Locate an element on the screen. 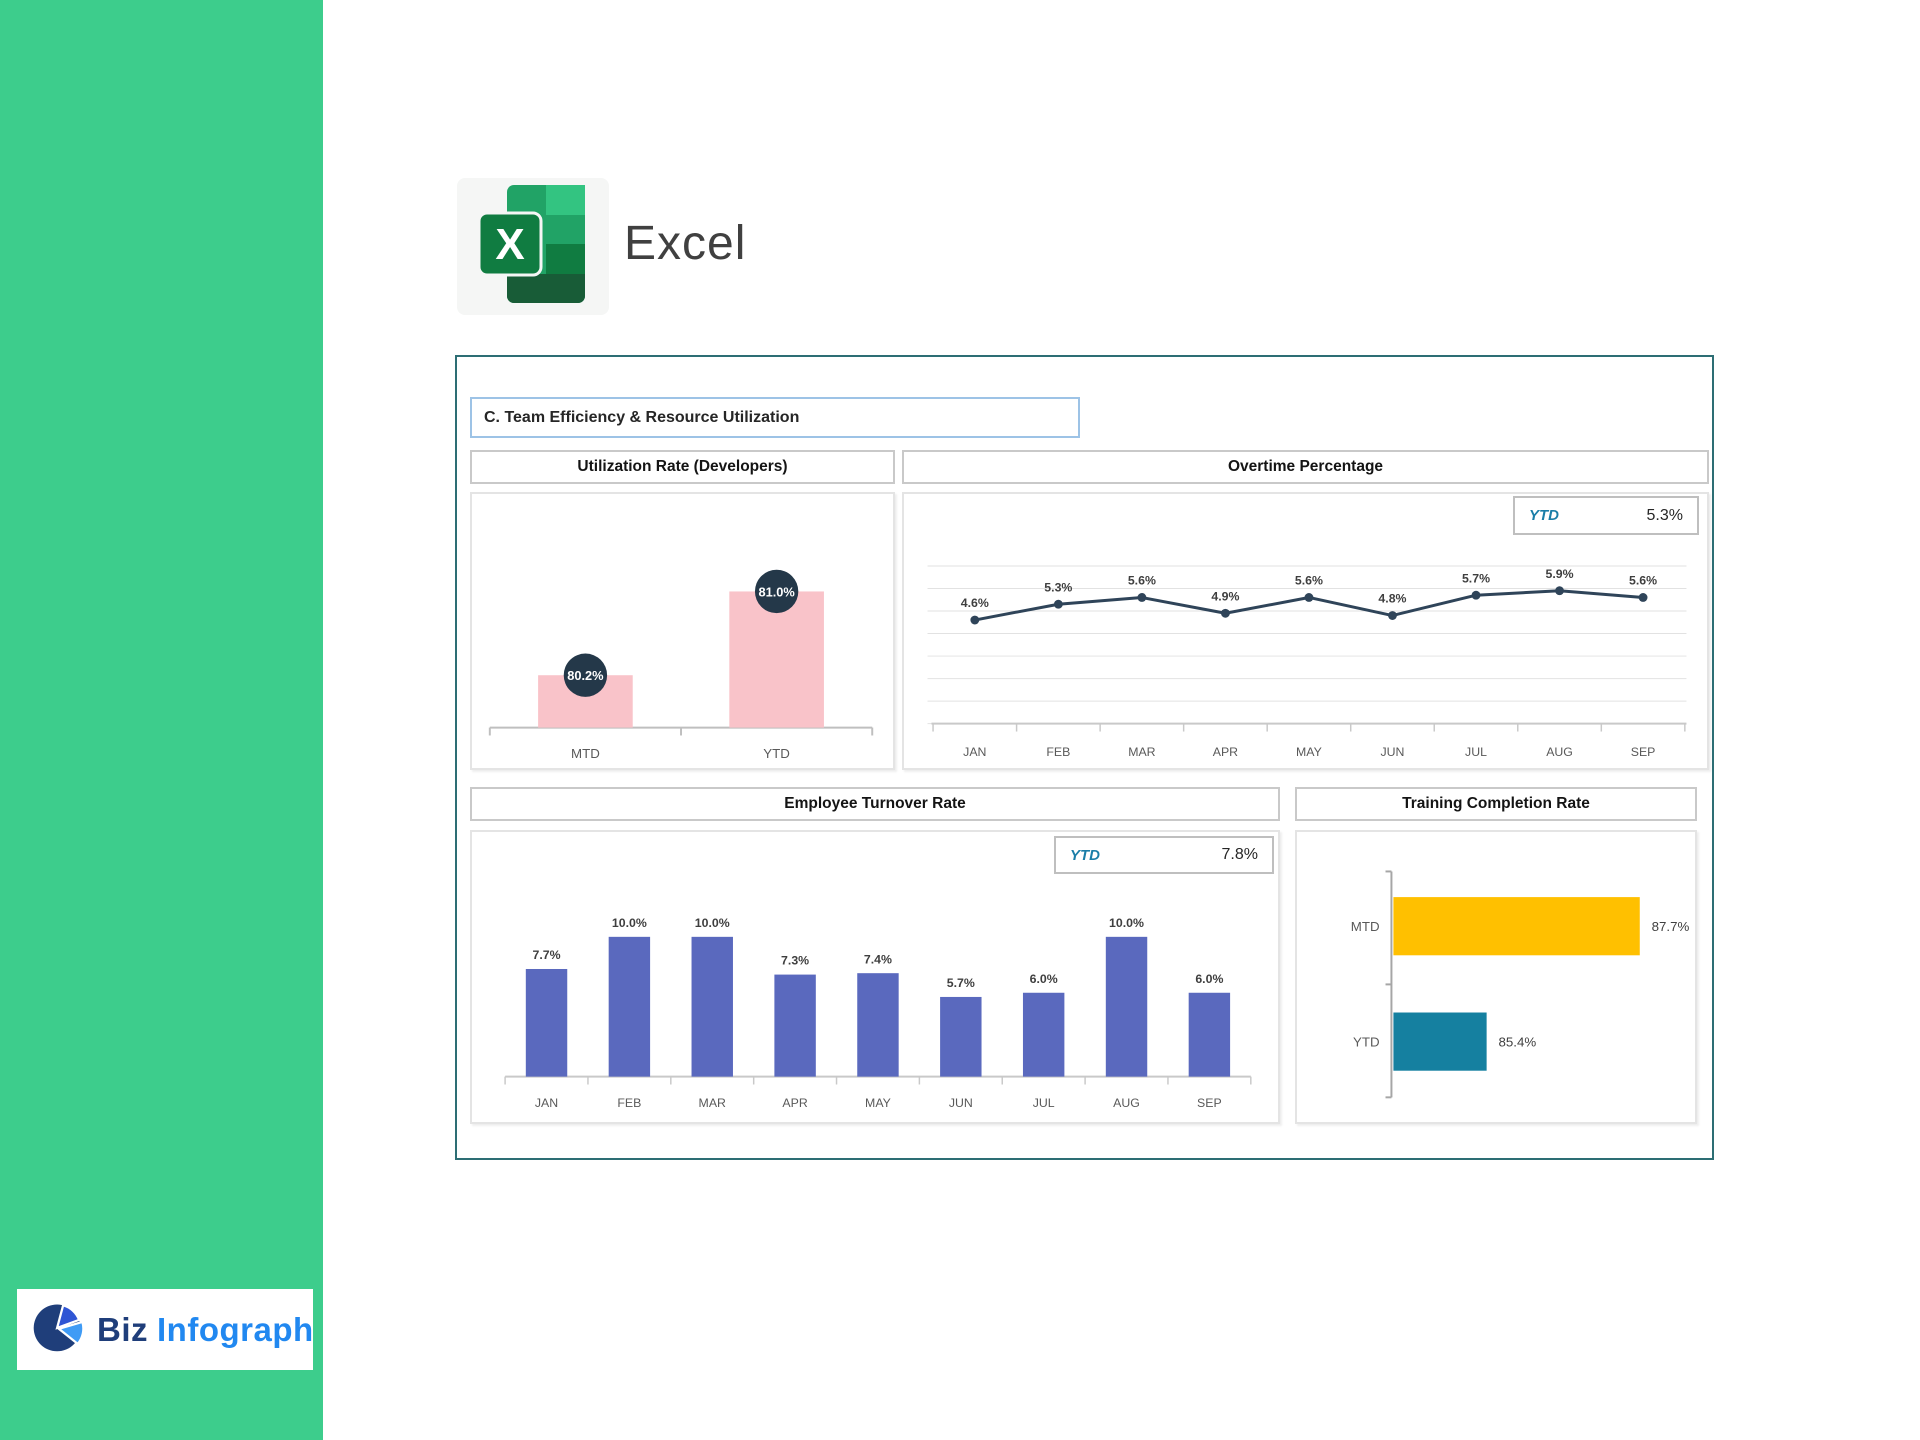 Image resolution: width=1920 pixels, height=1440 pixels. svg-text: 7.3% is located at coordinates (795, 961).